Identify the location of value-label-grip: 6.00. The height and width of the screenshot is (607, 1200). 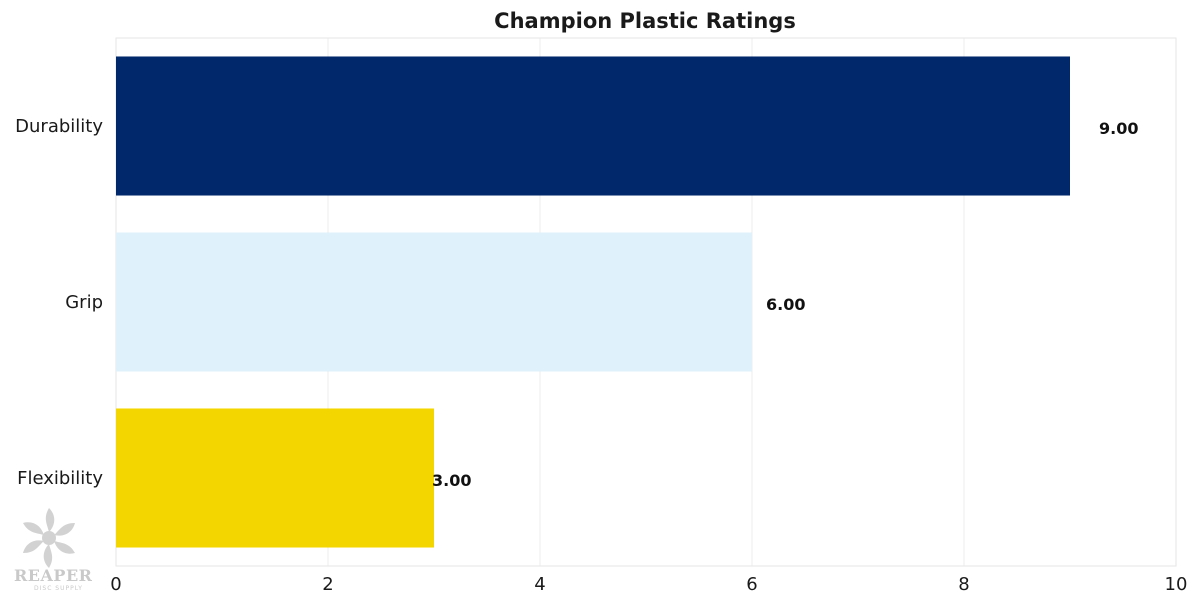
(785, 304).